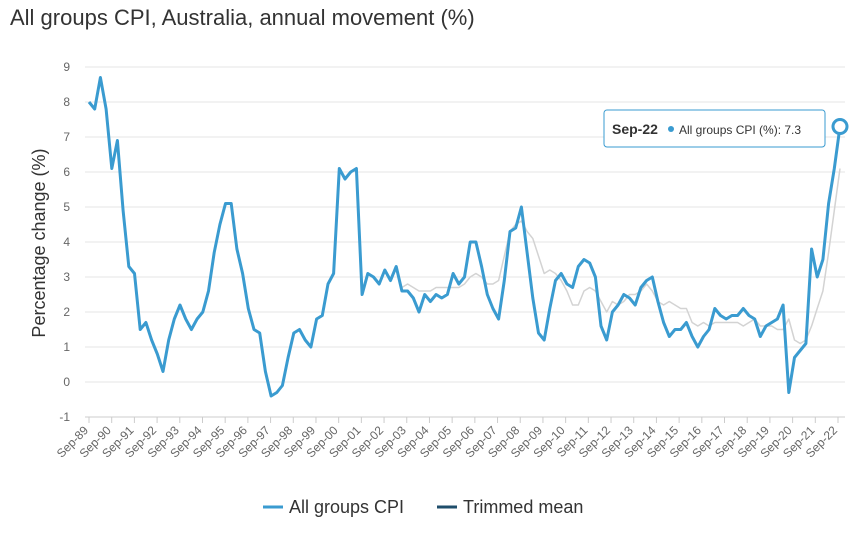 Image resolution: width=866 pixels, height=537 pixels. What do you see at coordinates (66, 102) in the screenshot?
I see `y-tick-label: 8` at bounding box center [66, 102].